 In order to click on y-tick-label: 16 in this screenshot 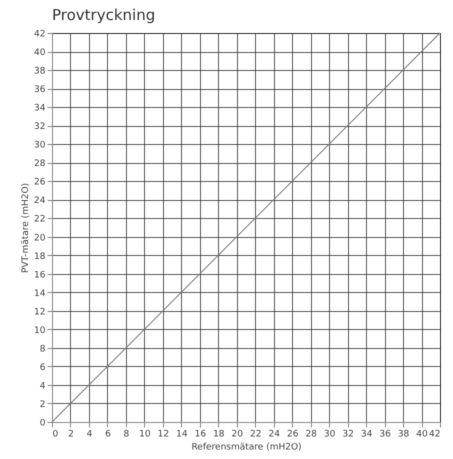, I will do `click(40, 275)`.